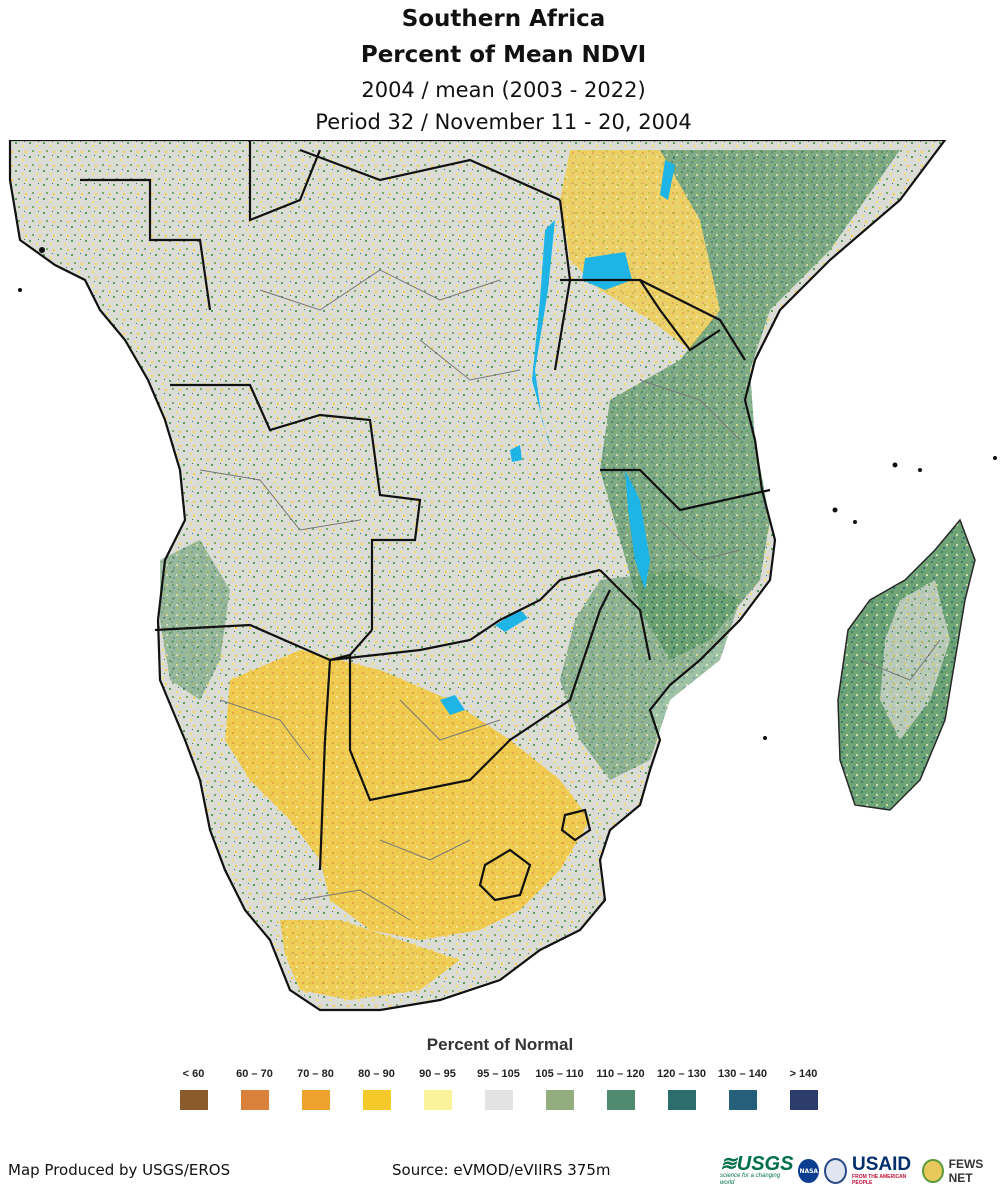 The width and height of the screenshot is (1007, 1195). Describe the element at coordinates (498, 1074) in the screenshot. I see `legend-label: 95 – 105` at that location.